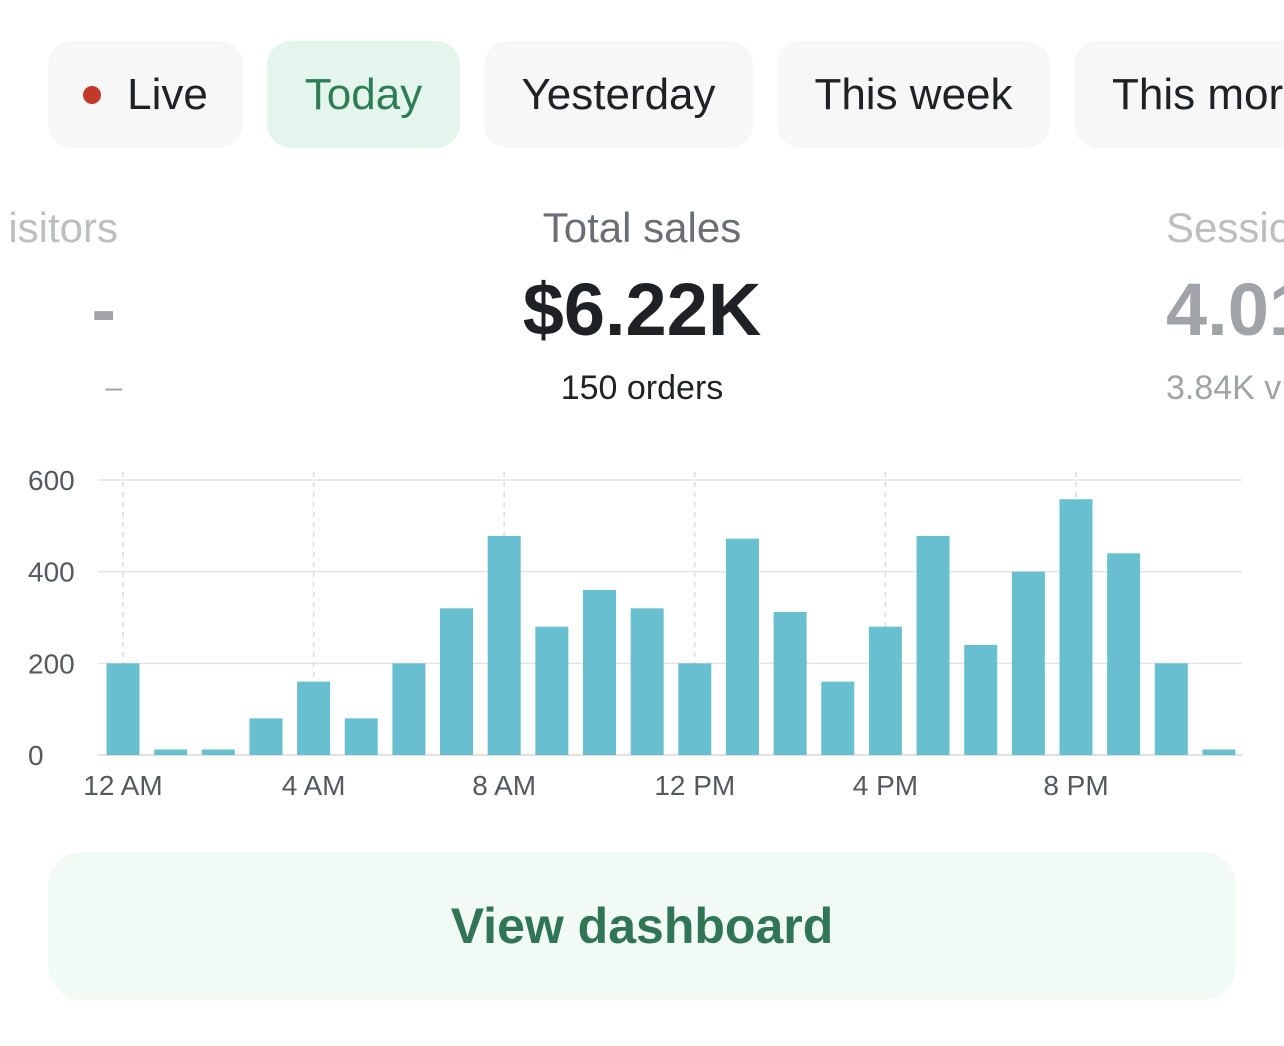 The width and height of the screenshot is (1284, 1046). I want to click on metric-sessions-sub: 3.84K v, so click(1224, 388).